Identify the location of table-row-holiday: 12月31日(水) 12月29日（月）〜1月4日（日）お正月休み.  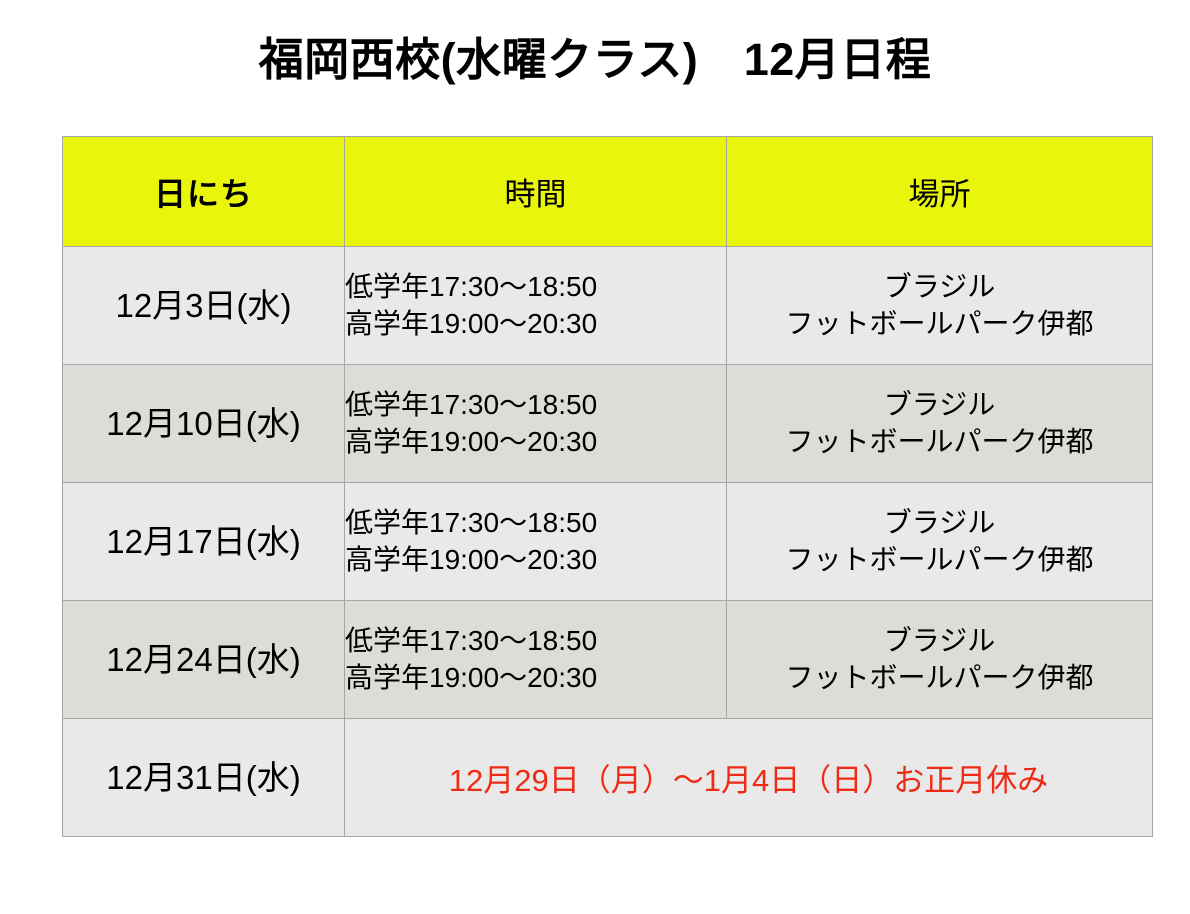
(607, 777).